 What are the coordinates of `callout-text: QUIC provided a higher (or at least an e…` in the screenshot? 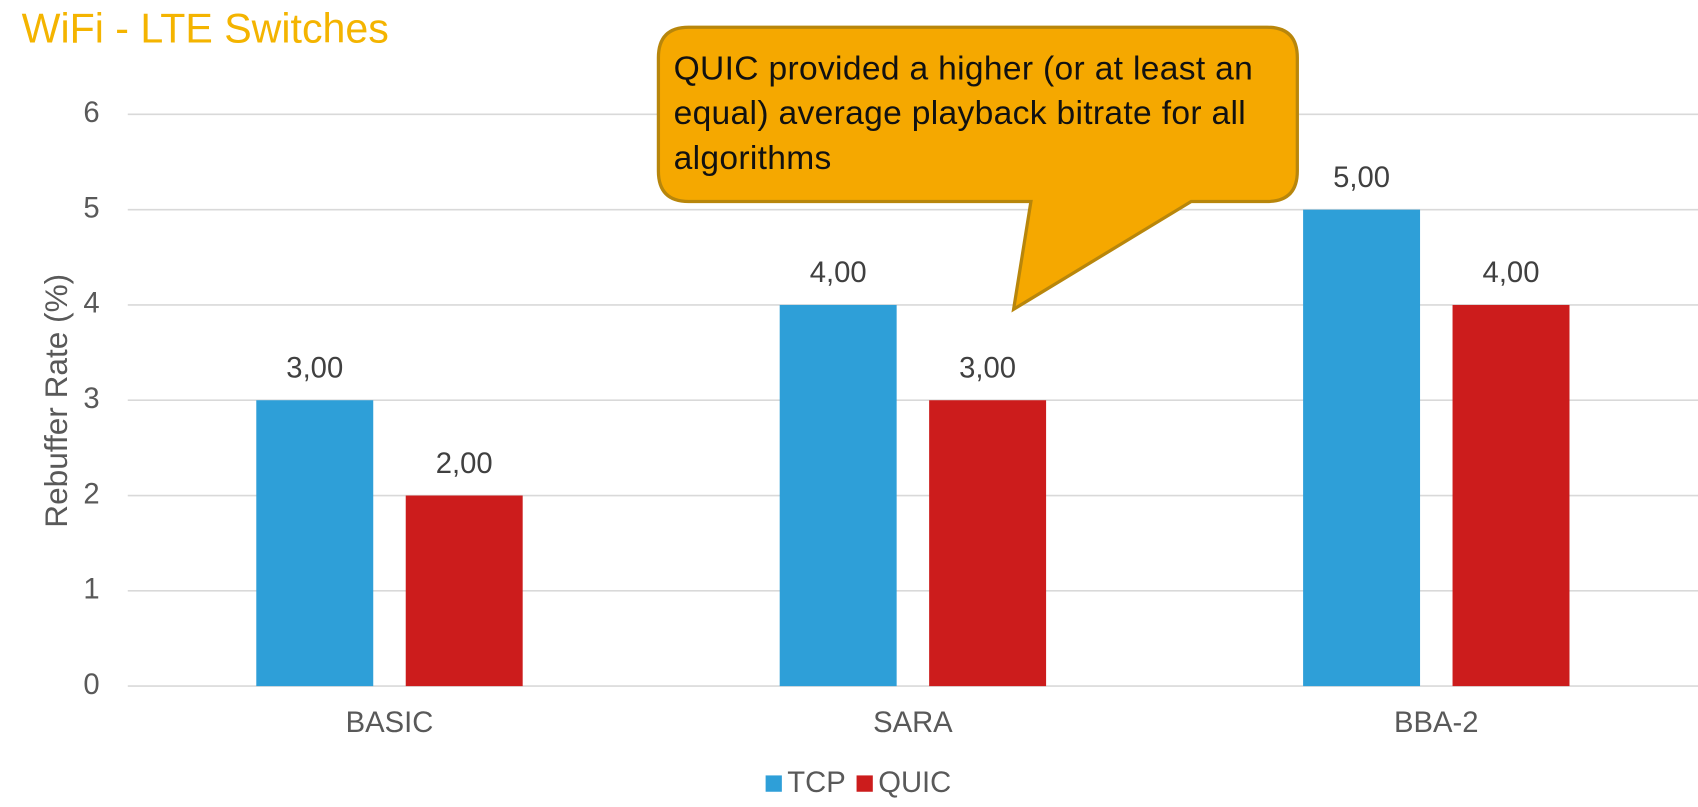 It's located at (963, 113).